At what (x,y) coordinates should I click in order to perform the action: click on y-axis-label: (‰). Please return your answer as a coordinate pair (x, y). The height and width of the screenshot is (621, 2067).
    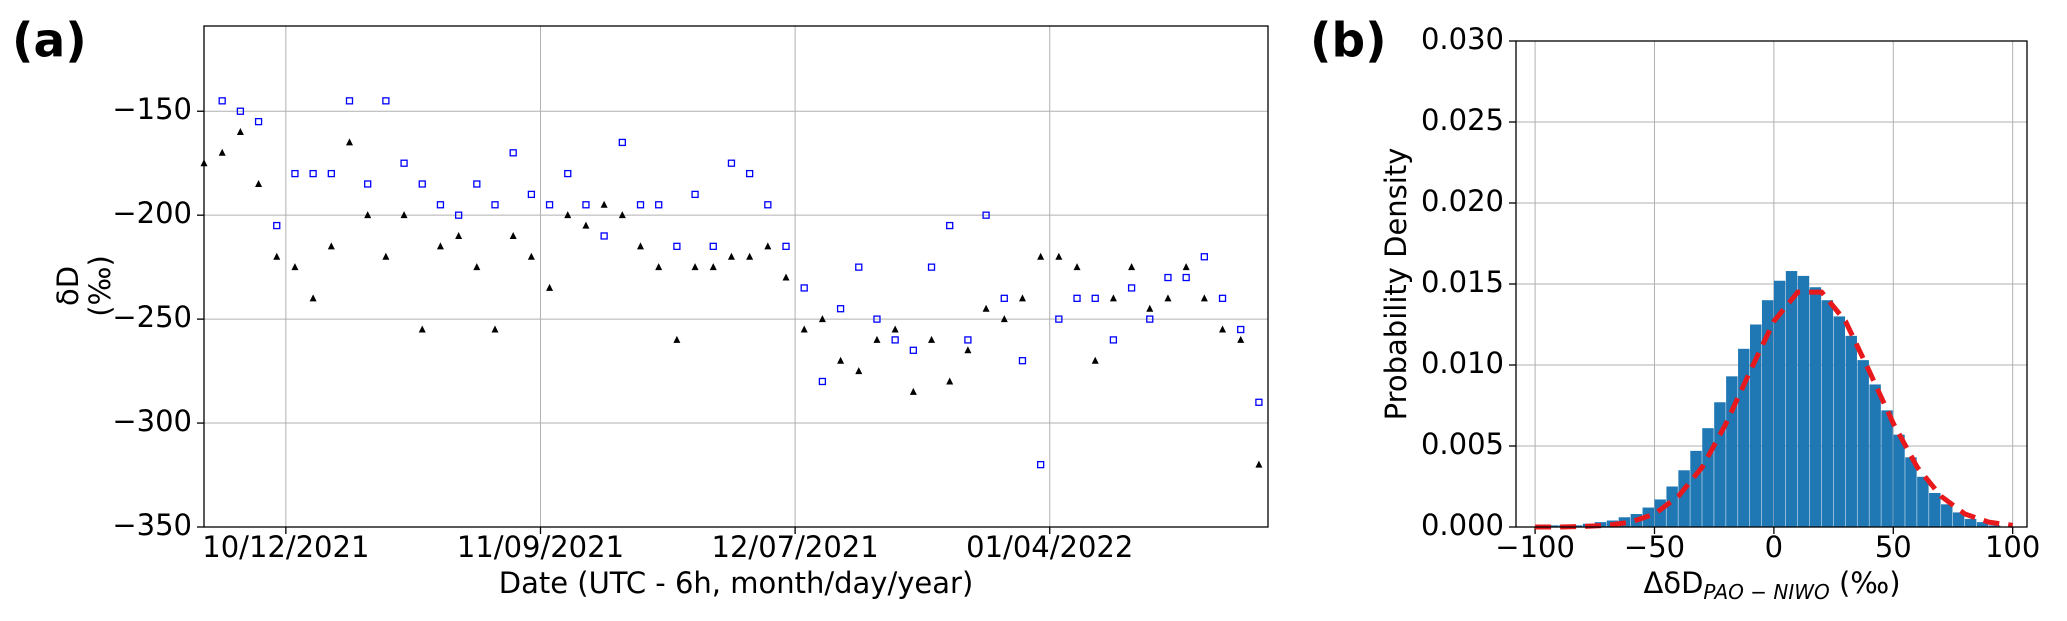
    Looking at the image, I should click on (100, 286).